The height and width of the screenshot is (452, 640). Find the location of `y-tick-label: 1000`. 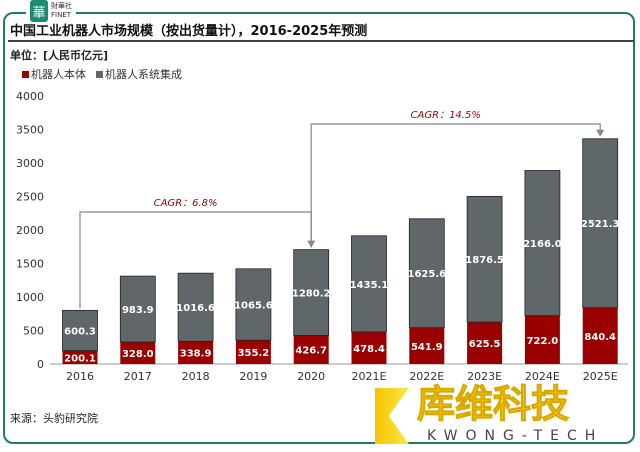

y-tick-label: 1000 is located at coordinates (30, 297).